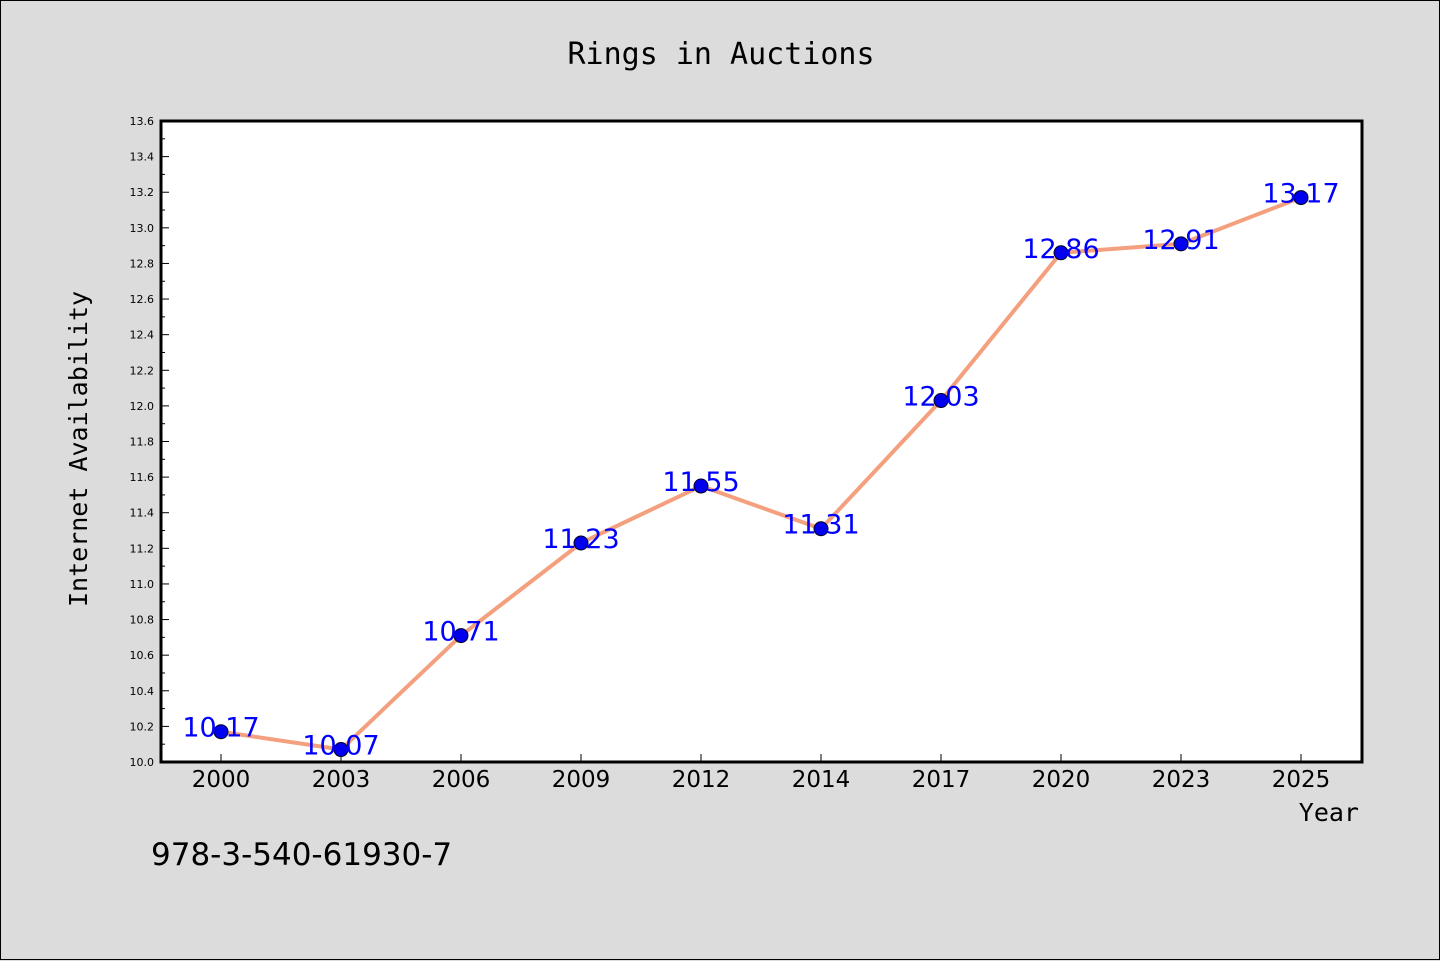 This screenshot has height=961, width=1440. What do you see at coordinates (142, 548) in the screenshot?
I see `y-tick-label: 11.2` at bounding box center [142, 548].